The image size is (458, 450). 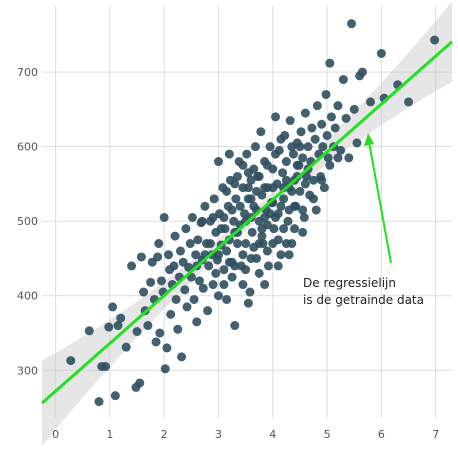 I want to click on x-tick-label-3: 3, so click(x=218, y=434).